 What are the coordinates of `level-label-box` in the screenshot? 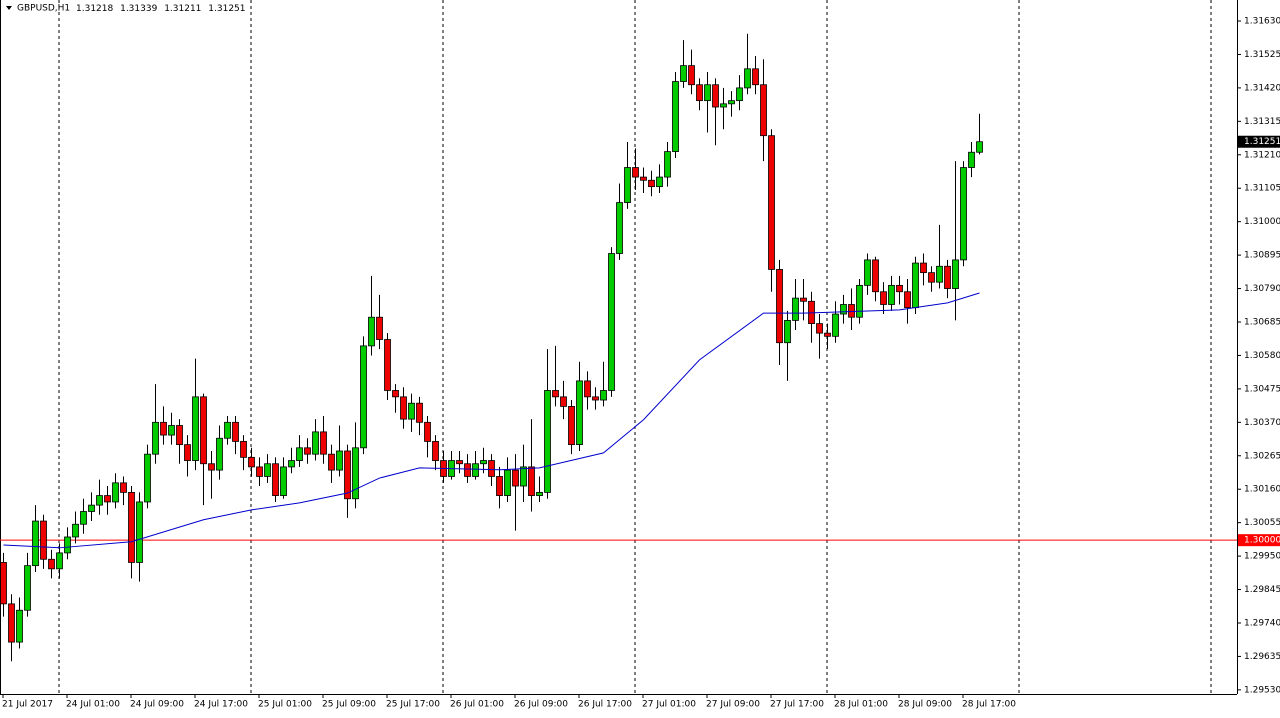 It's located at (1259, 540).